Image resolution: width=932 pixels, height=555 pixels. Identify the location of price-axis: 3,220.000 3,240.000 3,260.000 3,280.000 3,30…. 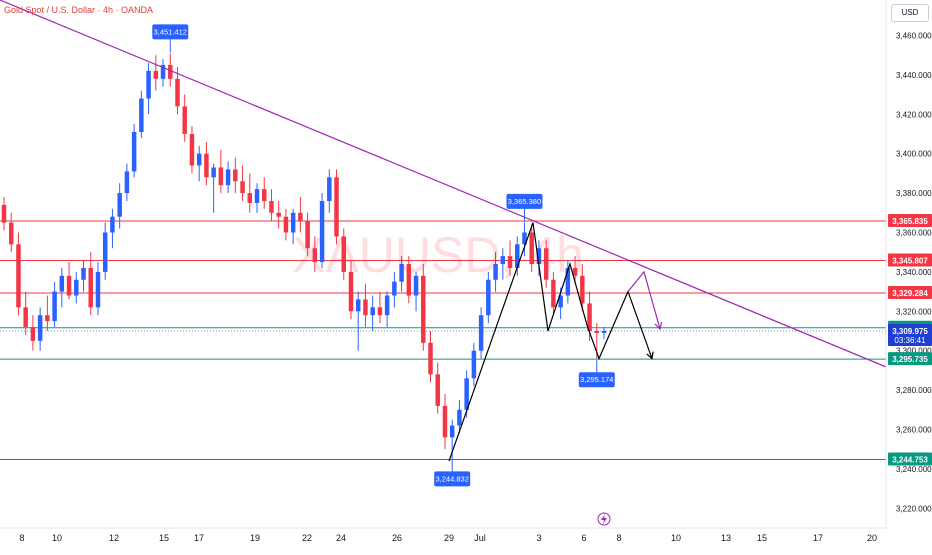
(908, 275).